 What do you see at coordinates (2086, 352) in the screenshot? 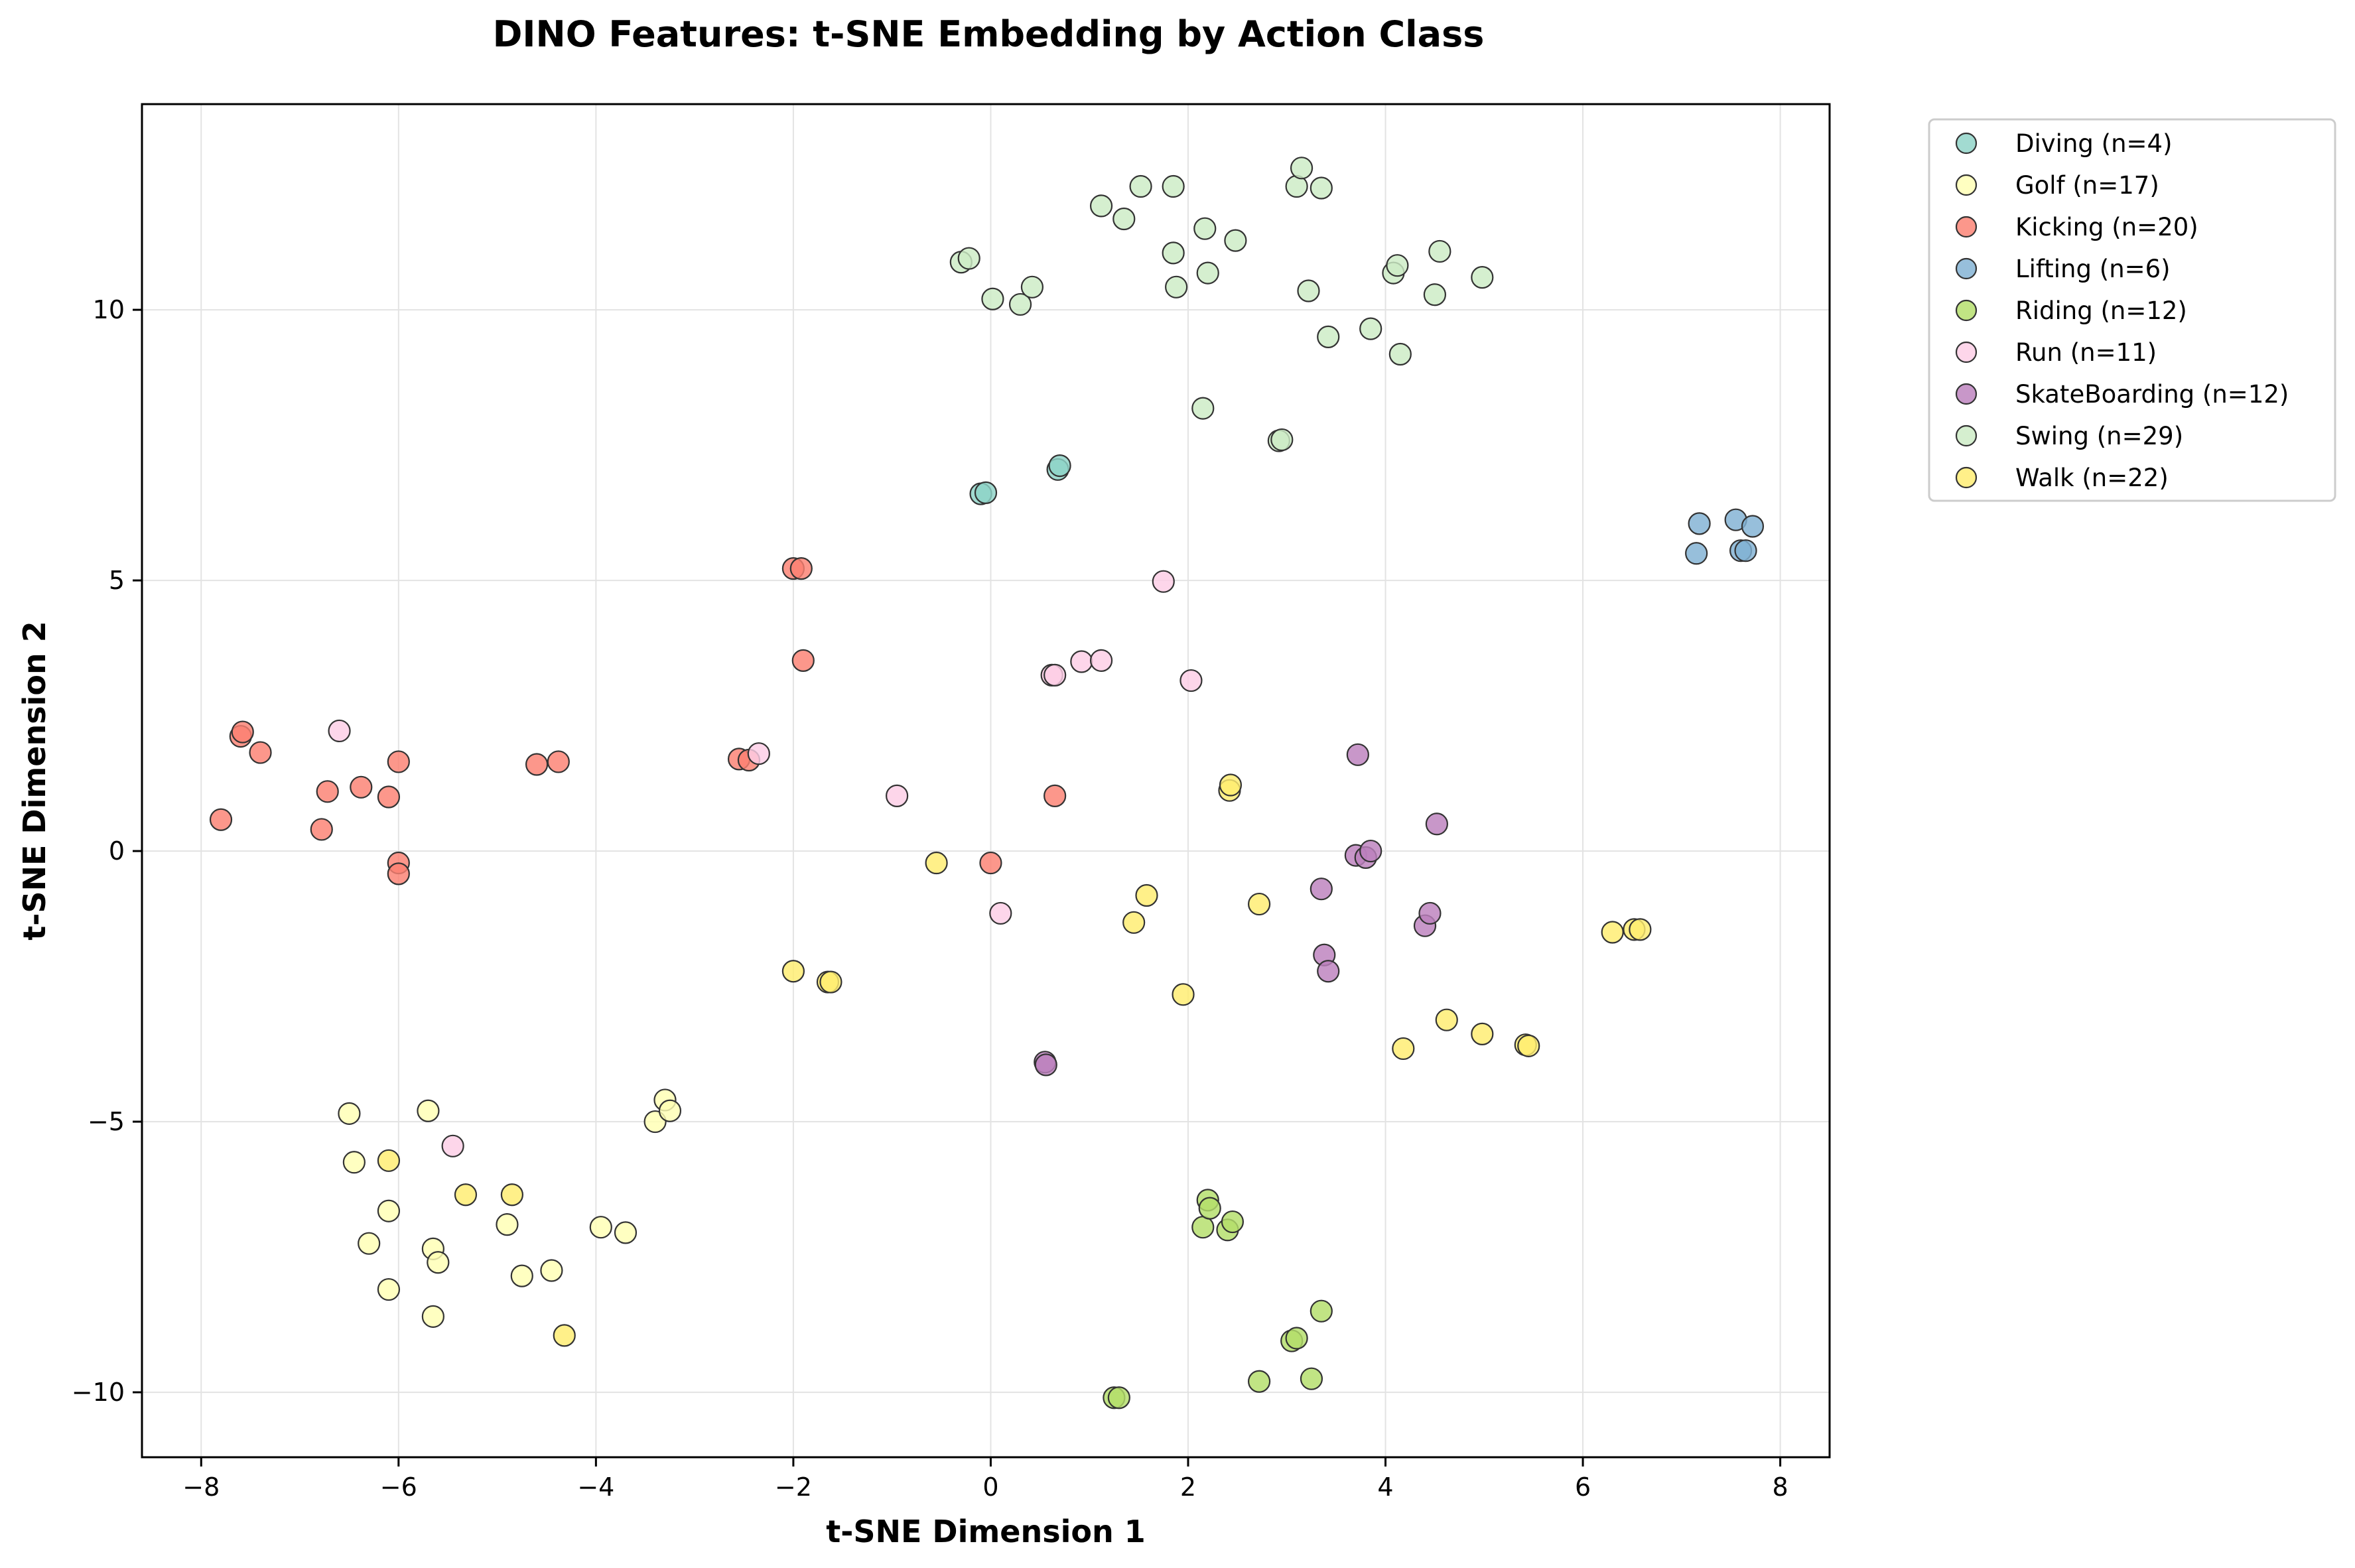
I see `legend-label-run: Run (n=11)` at bounding box center [2086, 352].